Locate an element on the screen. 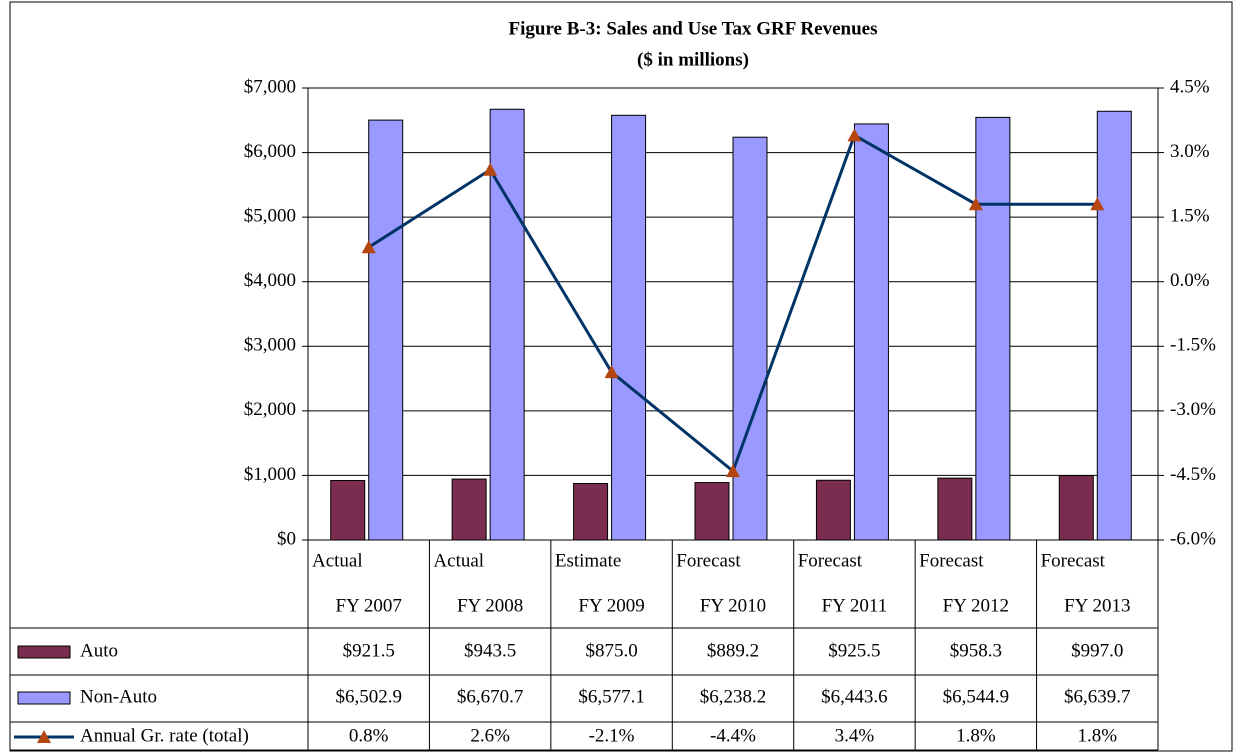 The width and height of the screenshot is (1236, 753). y-tick-label: $3,000 is located at coordinates (270, 345).